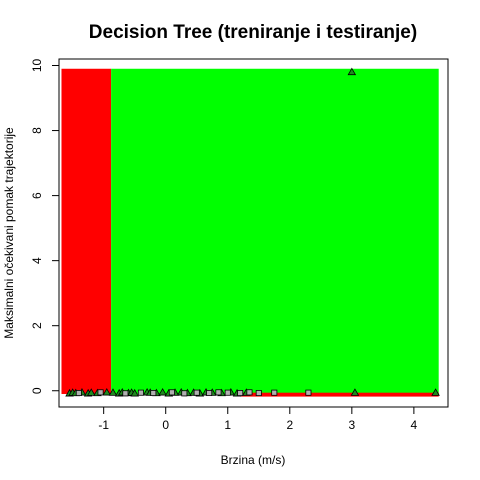 The width and height of the screenshot is (480, 480). Describe the element at coordinates (253, 32) in the screenshot. I see `chart-title: Decision Tree (treniranje i testiranje)` at that location.